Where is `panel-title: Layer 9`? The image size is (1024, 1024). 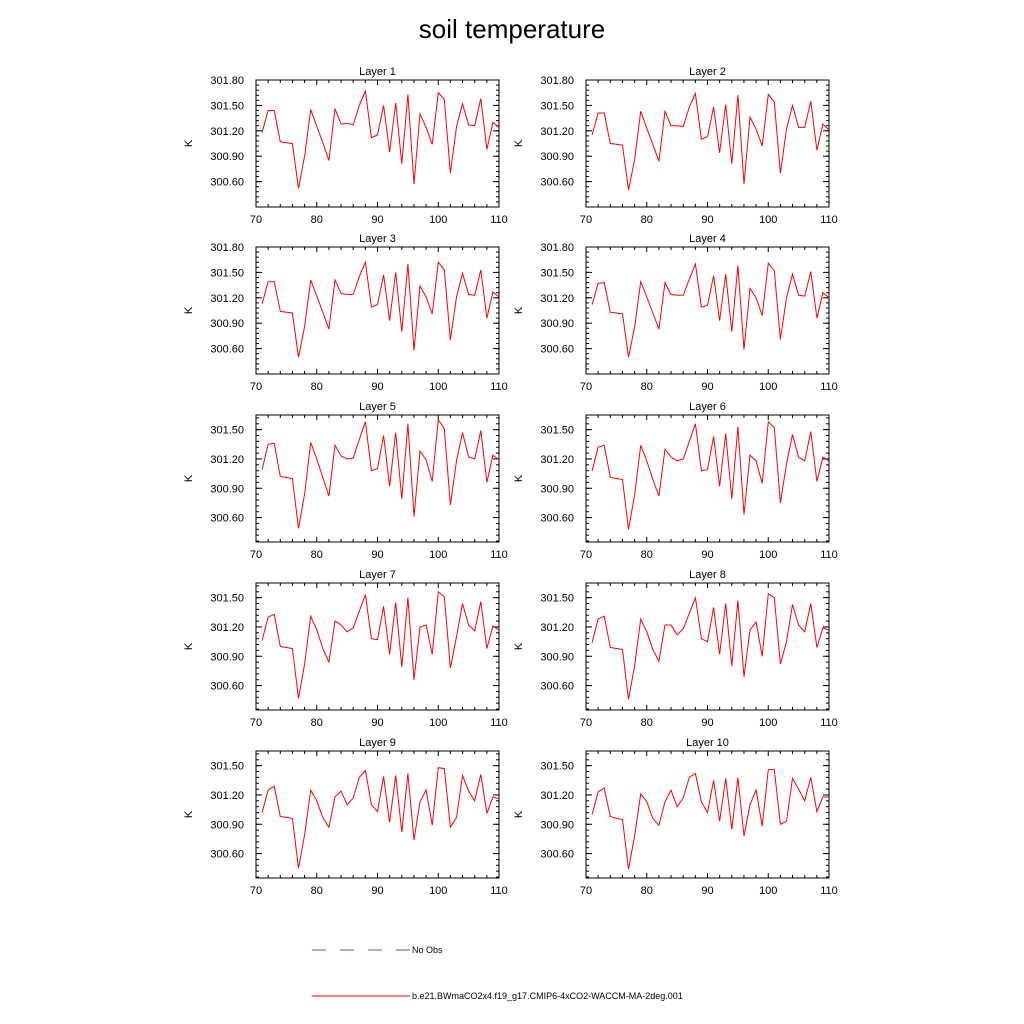 panel-title: Layer 9 is located at coordinates (377, 743).